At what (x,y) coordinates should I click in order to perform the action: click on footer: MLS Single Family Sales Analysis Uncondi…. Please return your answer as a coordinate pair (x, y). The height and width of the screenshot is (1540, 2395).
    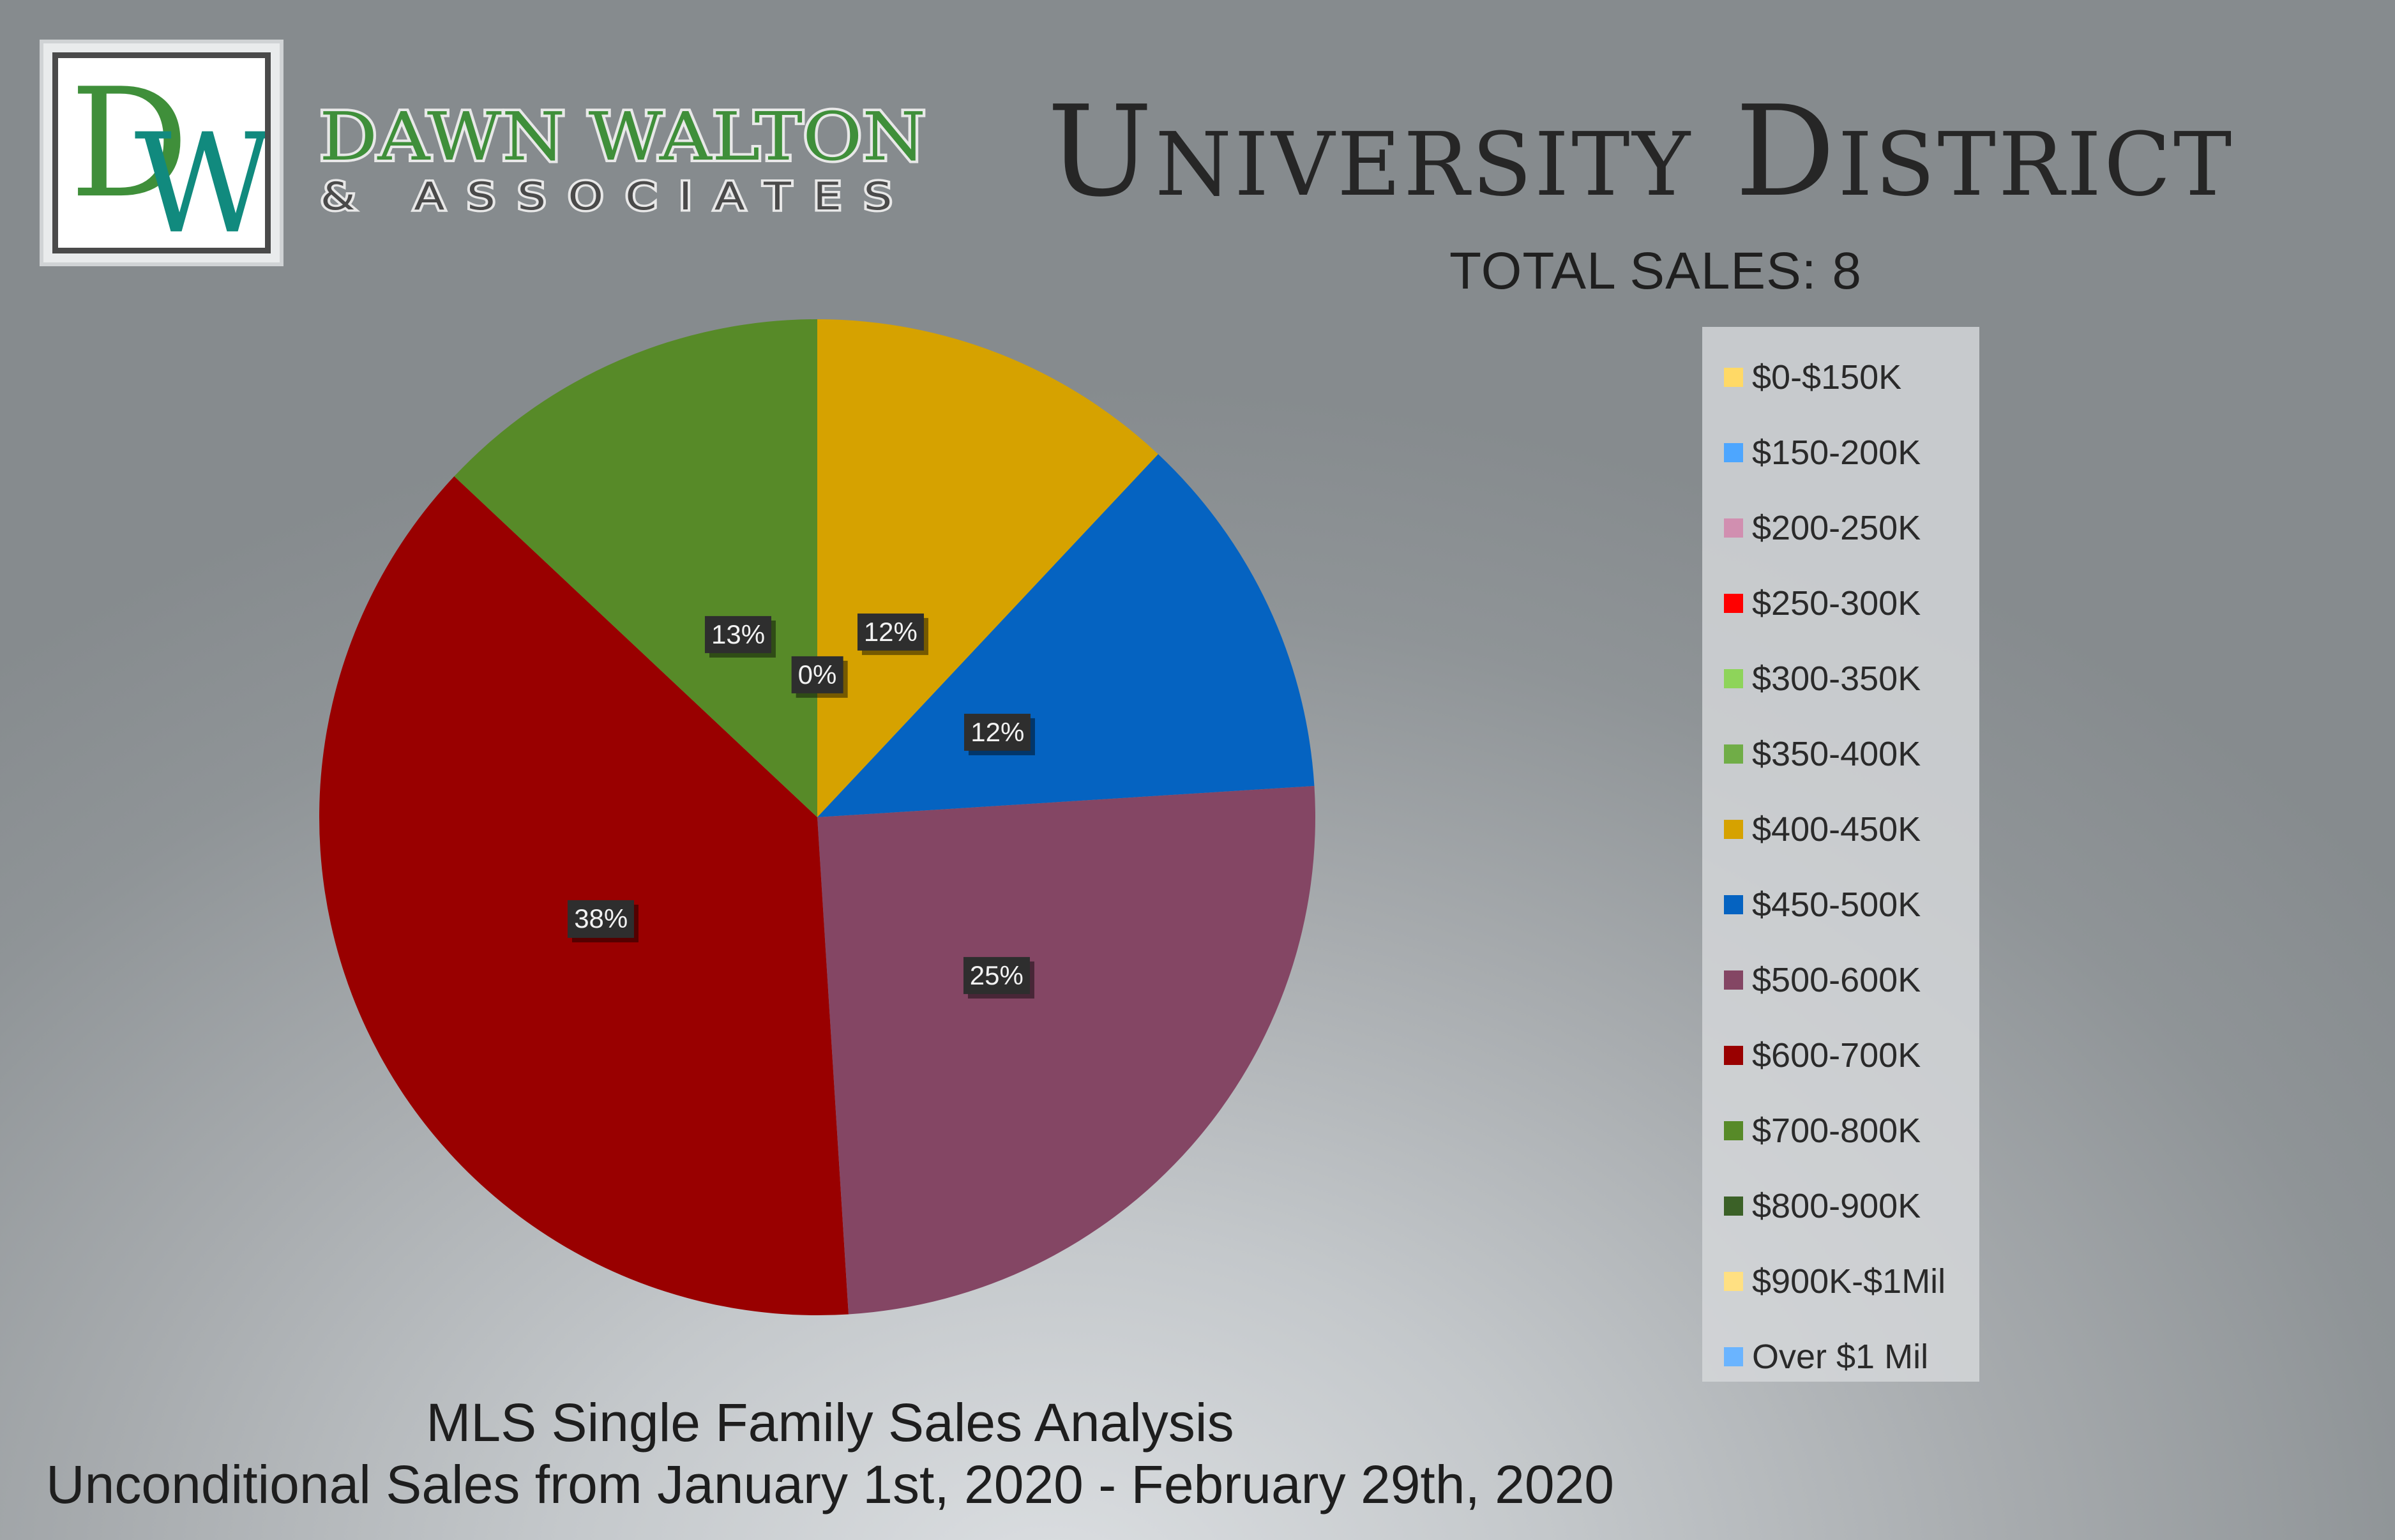
    Looking at the image, I should click on (830, 1454).